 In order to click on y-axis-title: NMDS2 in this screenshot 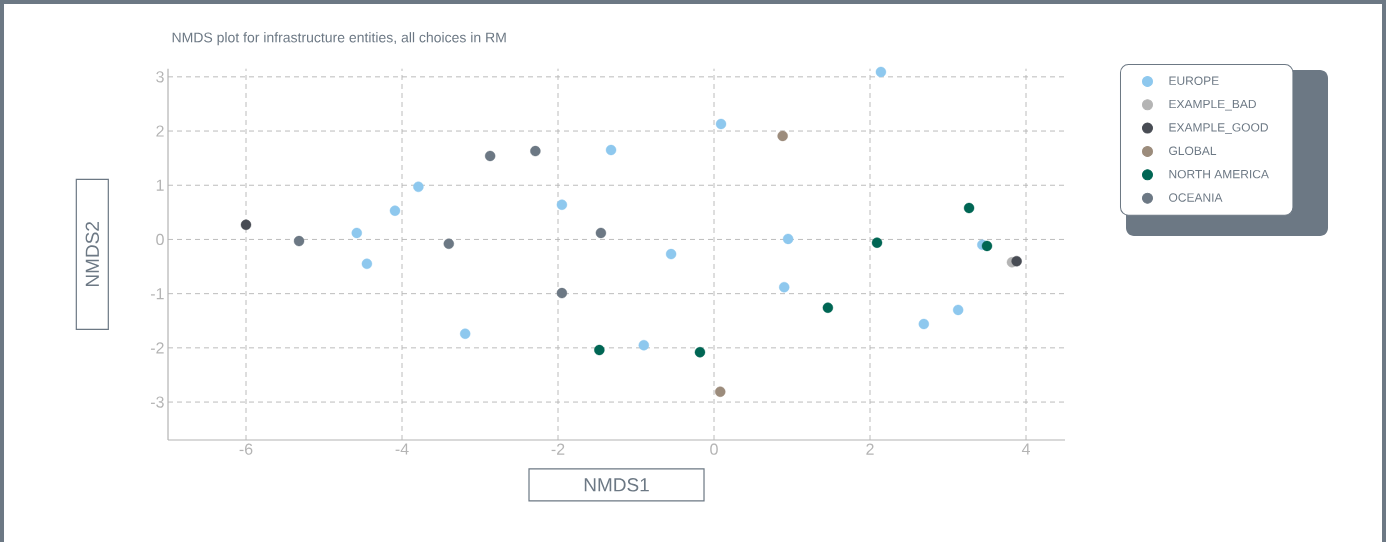, I will do `click(92, 254)`.